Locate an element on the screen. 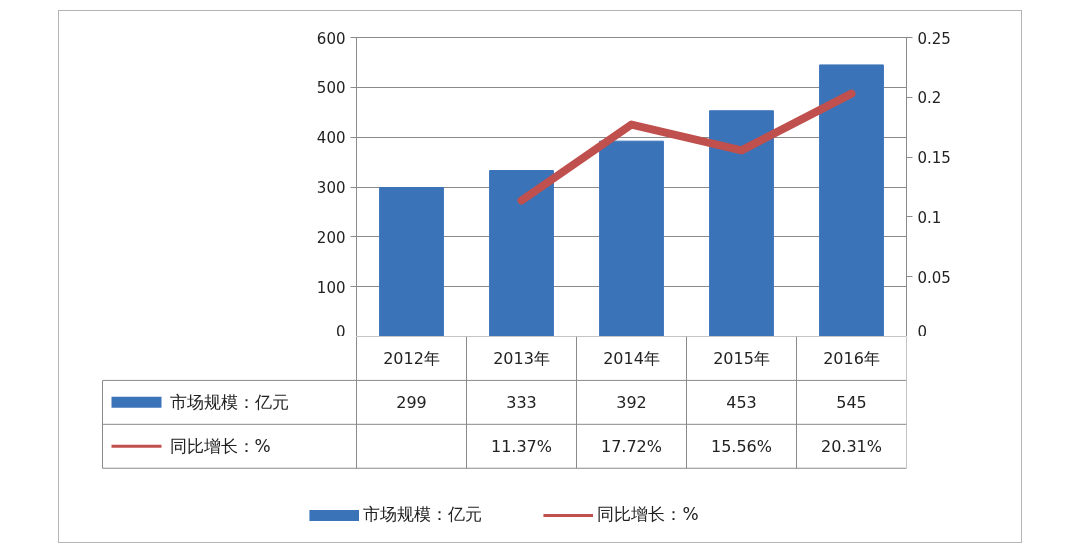  x-tick-label: 2013年 is located at coordinates (521, 358).